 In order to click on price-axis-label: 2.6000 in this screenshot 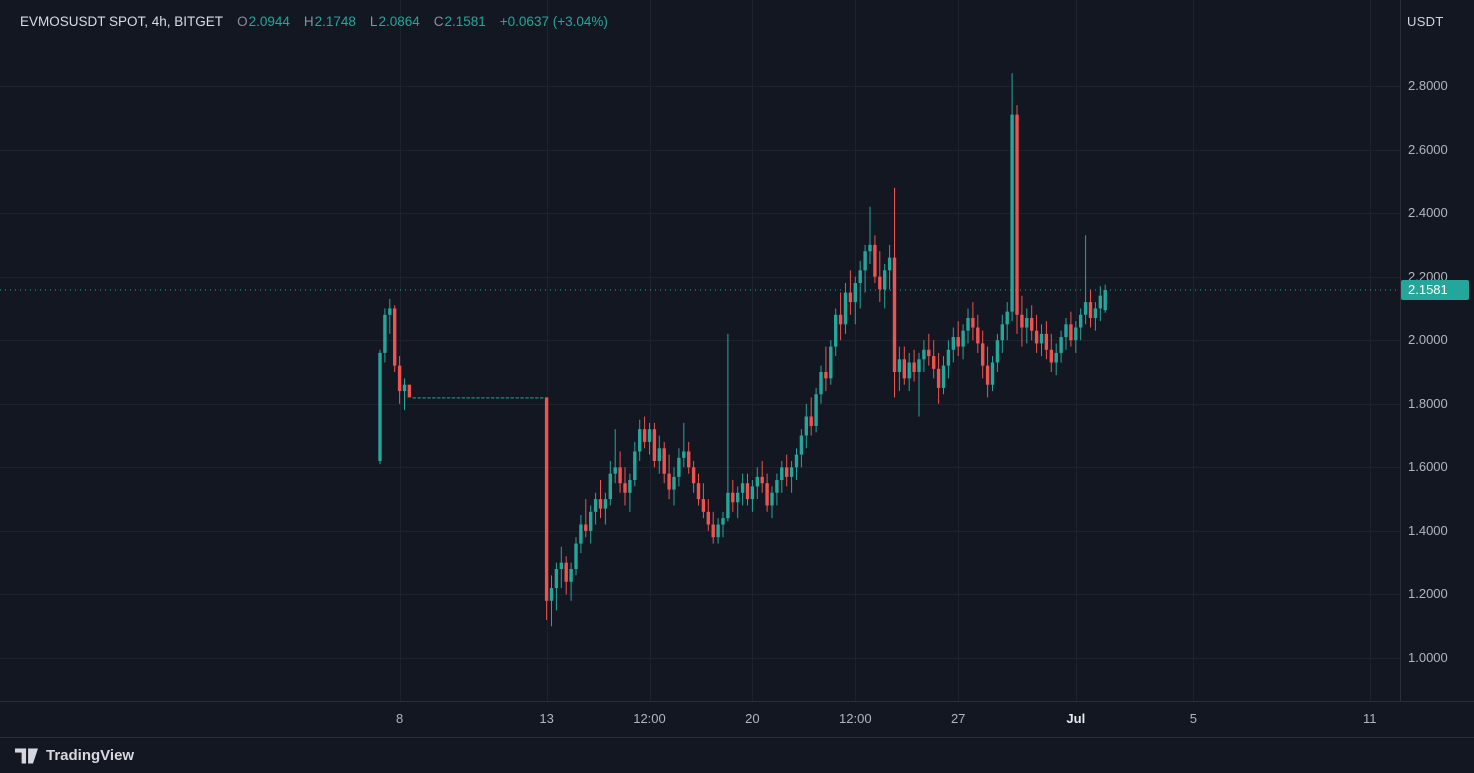, I will do `click(1428, 149)`.